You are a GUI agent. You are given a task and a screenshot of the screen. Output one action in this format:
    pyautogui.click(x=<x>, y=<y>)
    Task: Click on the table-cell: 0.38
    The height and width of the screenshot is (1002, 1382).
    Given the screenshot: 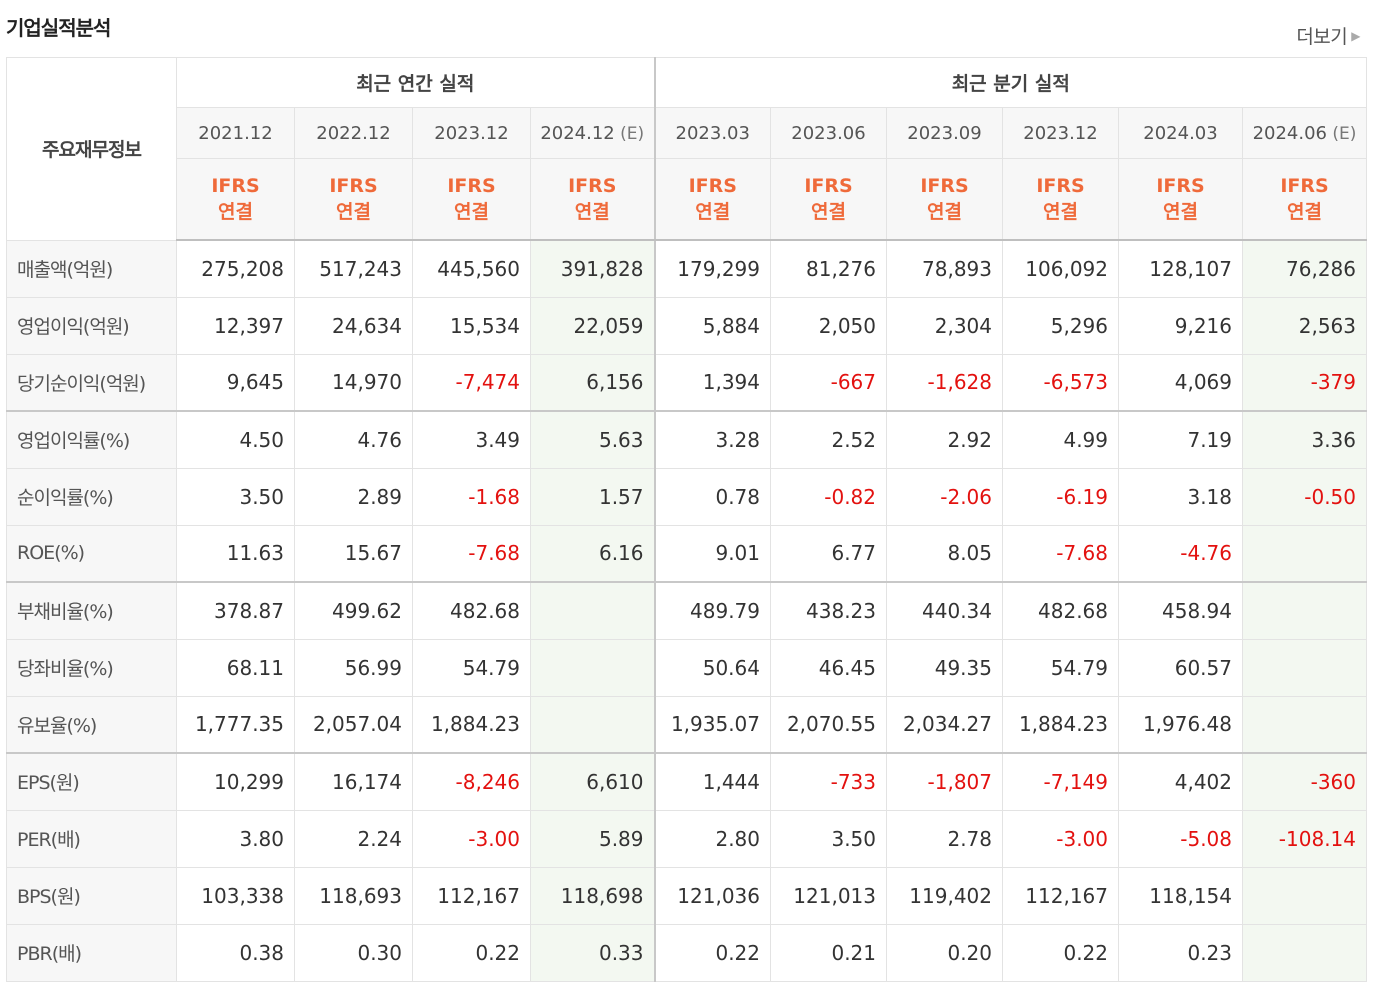 What is the action you would take?
    pyautogui.click(x=235, y=952)
    